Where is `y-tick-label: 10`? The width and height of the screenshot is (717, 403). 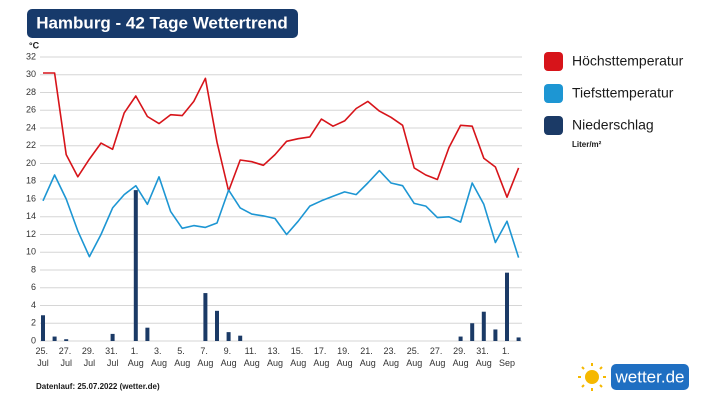
y-tick-label: 10 is located at coordinates (31, 252).